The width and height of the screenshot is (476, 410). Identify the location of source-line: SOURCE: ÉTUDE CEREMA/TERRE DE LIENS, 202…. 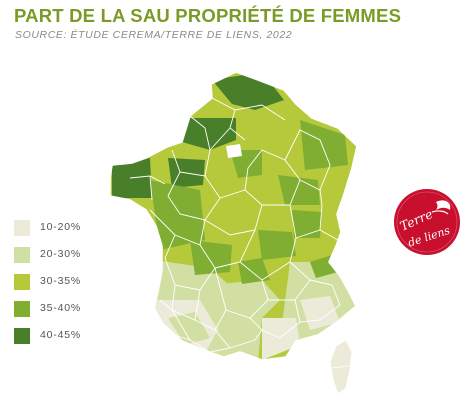
(154, 35).